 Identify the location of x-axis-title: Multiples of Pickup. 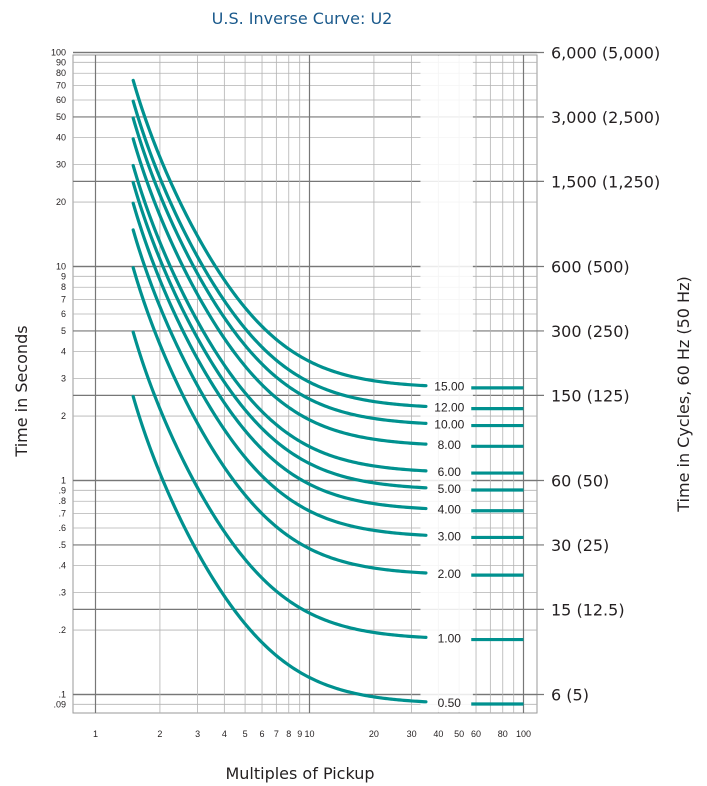
(299, 773).